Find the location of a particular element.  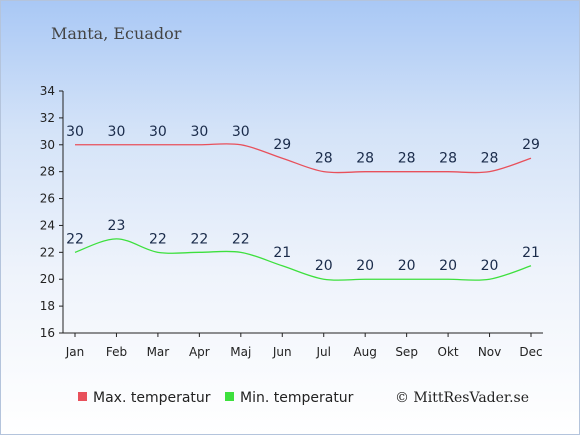

x-ticks: Jan Feb Mar Apr Maj Jun Jul Aug Sep Okt Nov Dec is located at coordinates (304, 346).